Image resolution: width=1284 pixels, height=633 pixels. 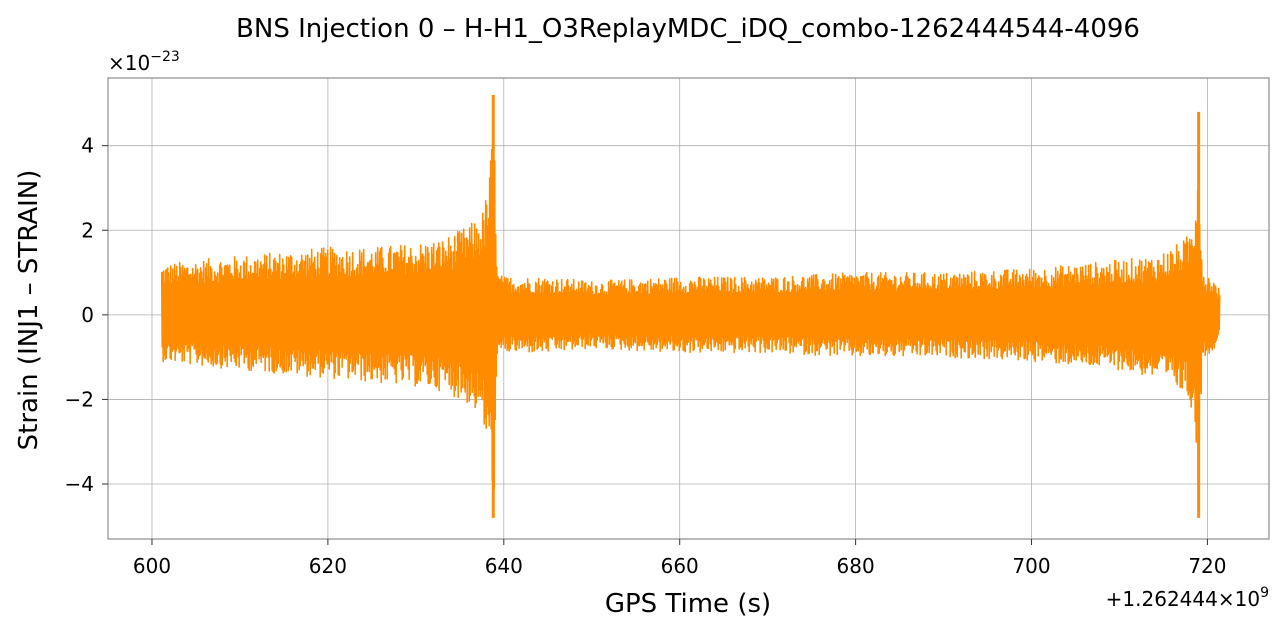 I want to click on x-axis: 600 620 640 660 680 700 720, so click(x=680, y=558).